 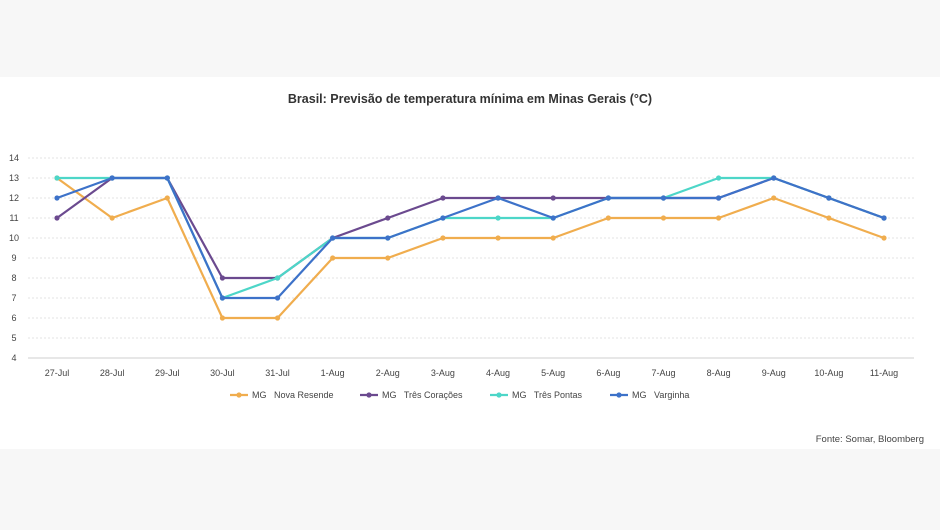 What do you see at coordinates (13, 358) in the screenshot?
I see `y-tick-label: 4` at bounding box center [13, 358].